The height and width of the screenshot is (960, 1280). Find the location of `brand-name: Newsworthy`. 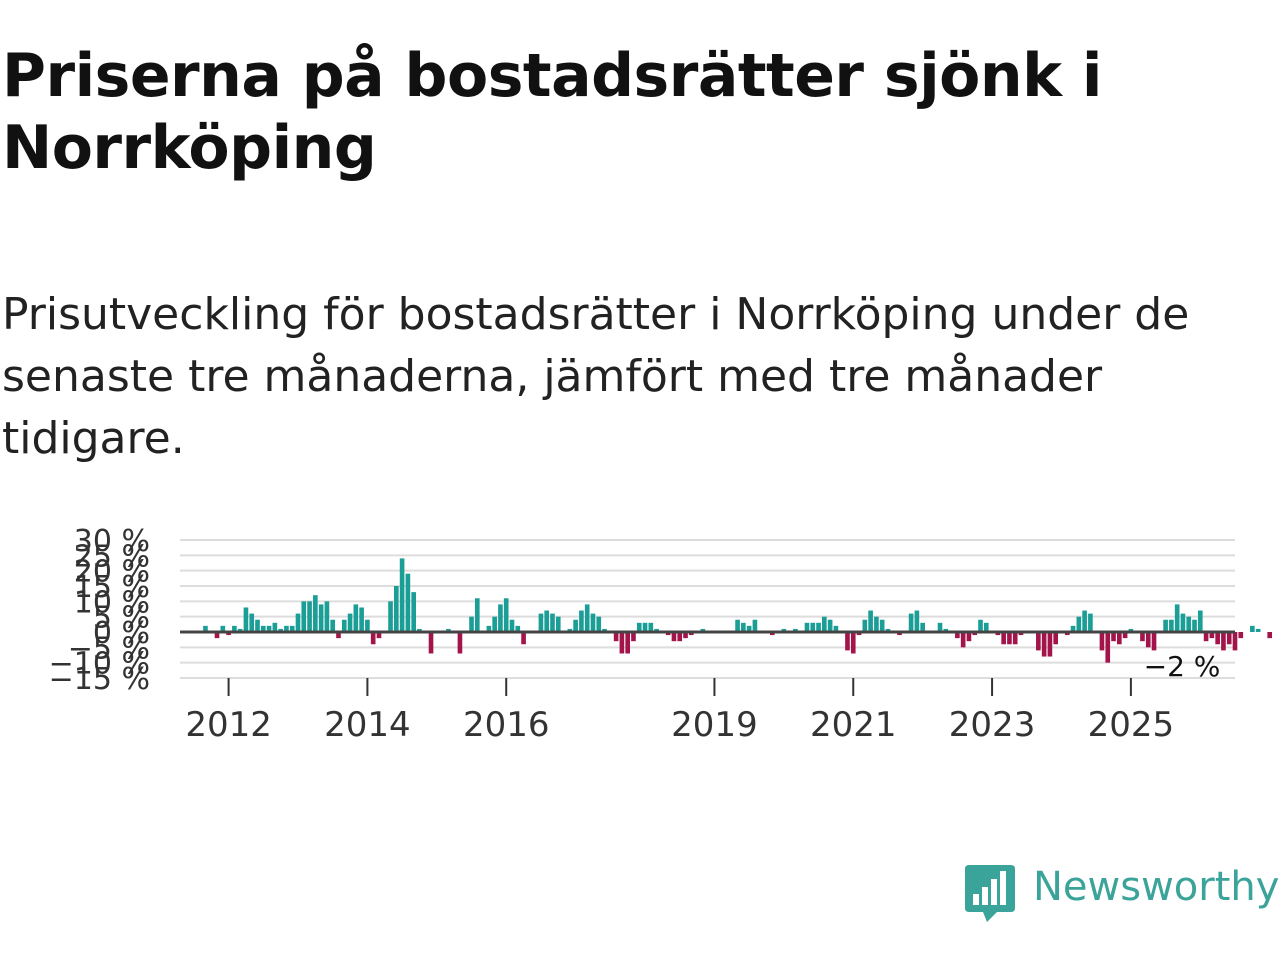

brand-name: Newsworthy is located at coordinates (1156, 887).